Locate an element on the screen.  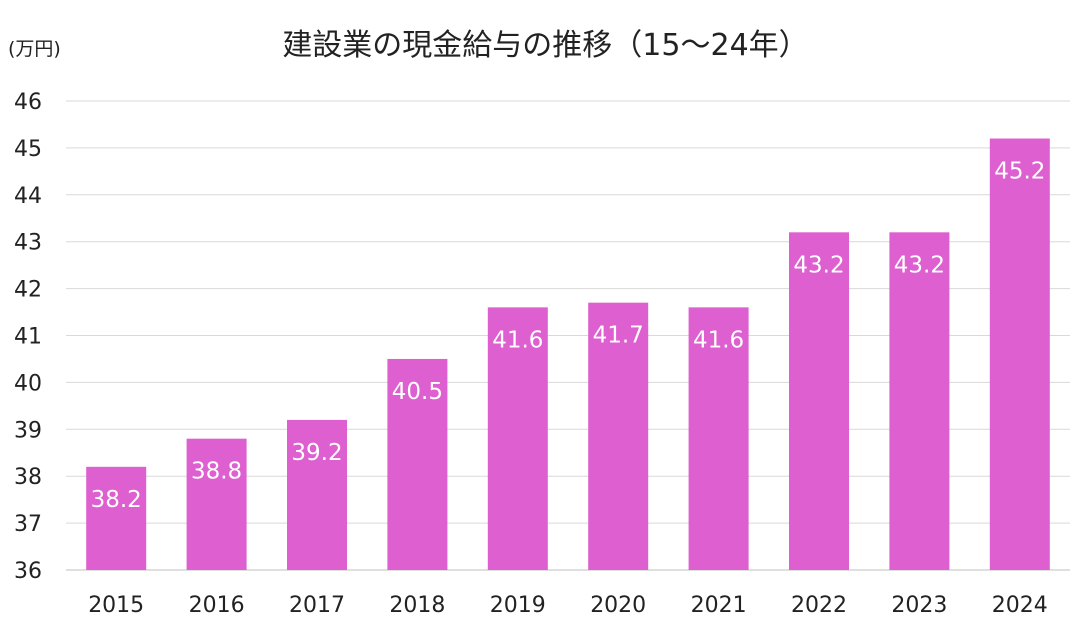
y-tick-label: 43 is located at coordinates (28, 243).